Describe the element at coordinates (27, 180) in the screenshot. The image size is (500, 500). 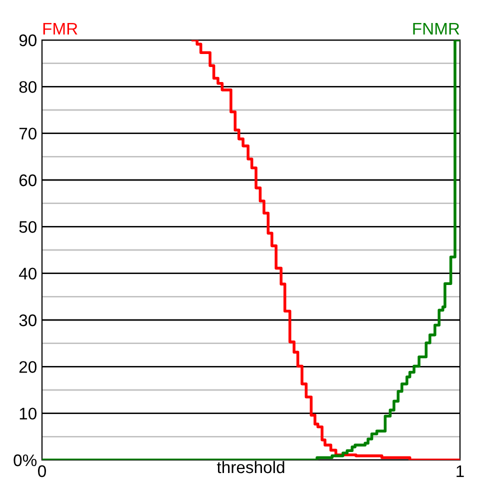
I see `y-tick-label: 60` at that location.